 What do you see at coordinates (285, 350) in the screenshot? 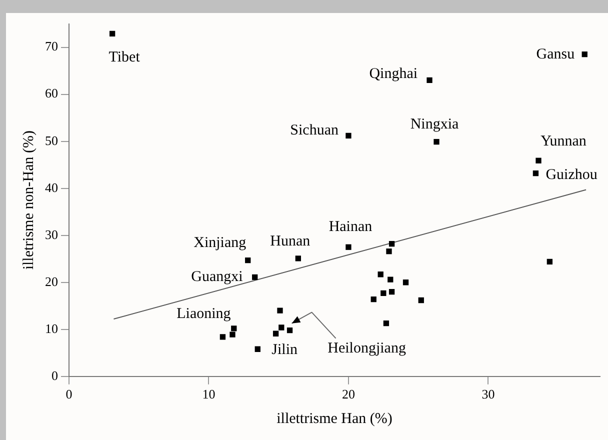
I see `annotation: Jilin` at bounding box center [285, 350].